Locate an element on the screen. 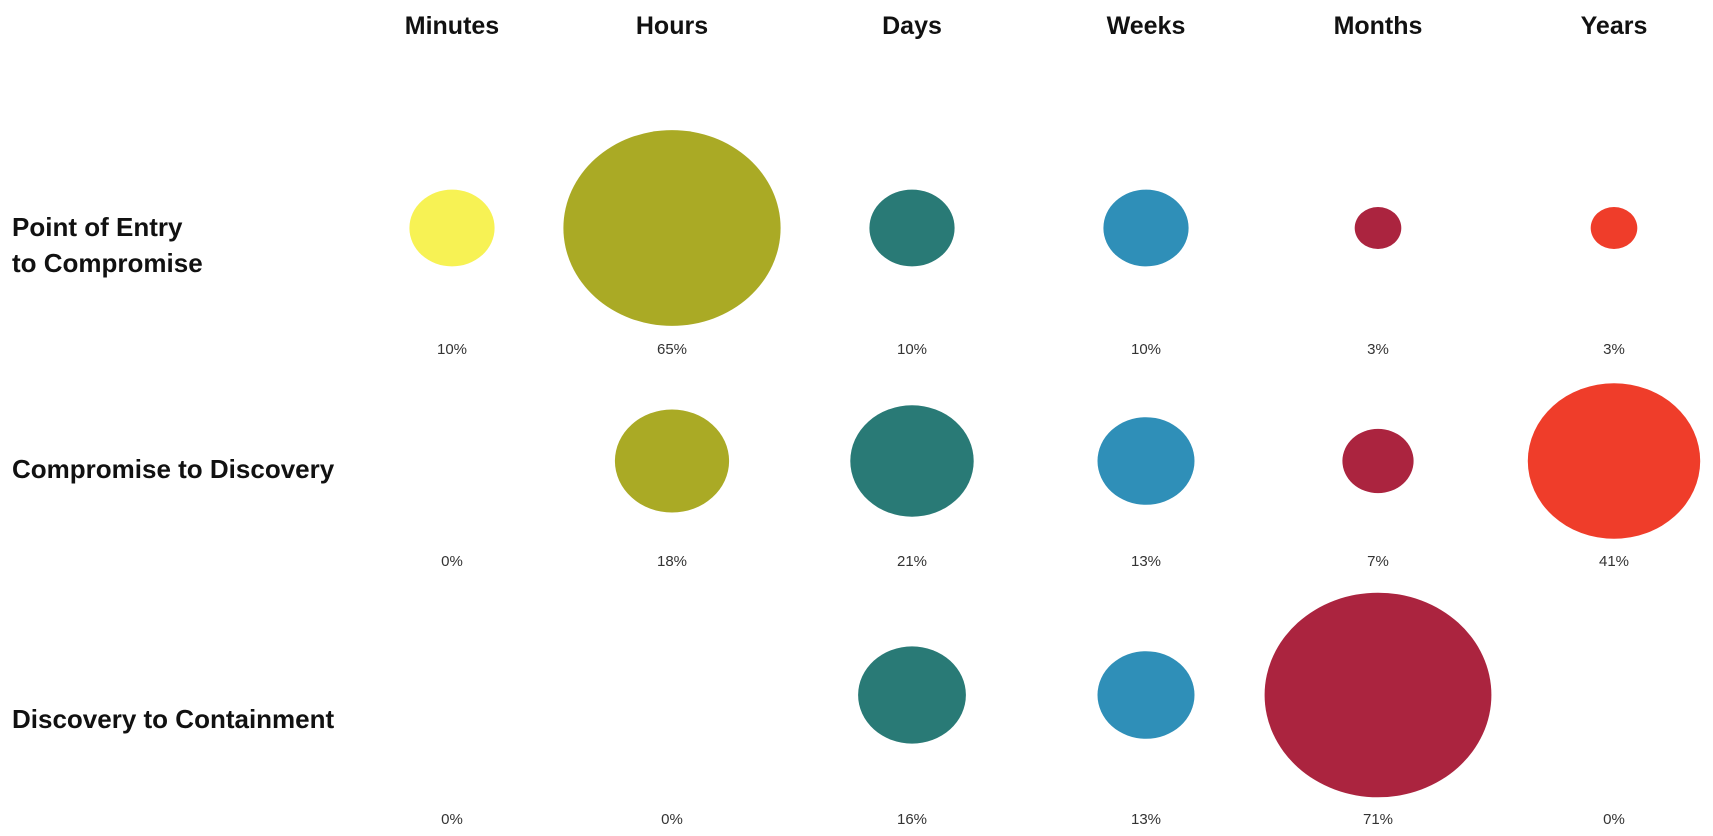 The width and height of the screenshot is (1713, 836). pct-label-row1-minutes: 0% is located at coordinates (452, 561).